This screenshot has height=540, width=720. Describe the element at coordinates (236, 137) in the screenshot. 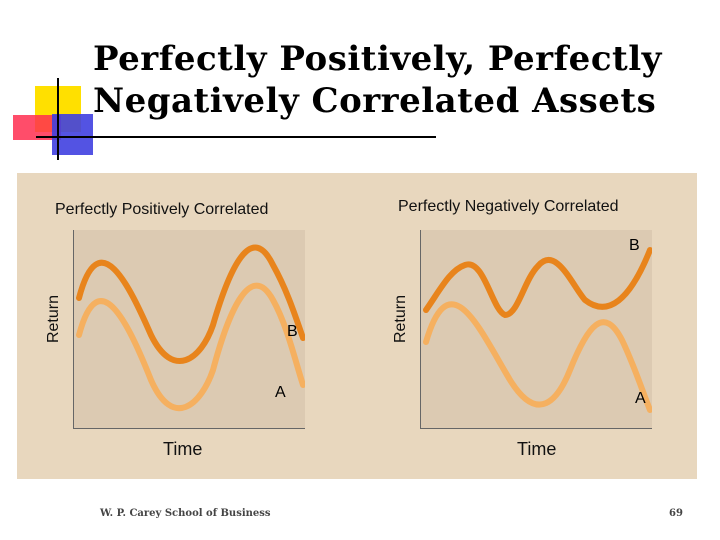

I see `decor-horizontal-line` at that location.